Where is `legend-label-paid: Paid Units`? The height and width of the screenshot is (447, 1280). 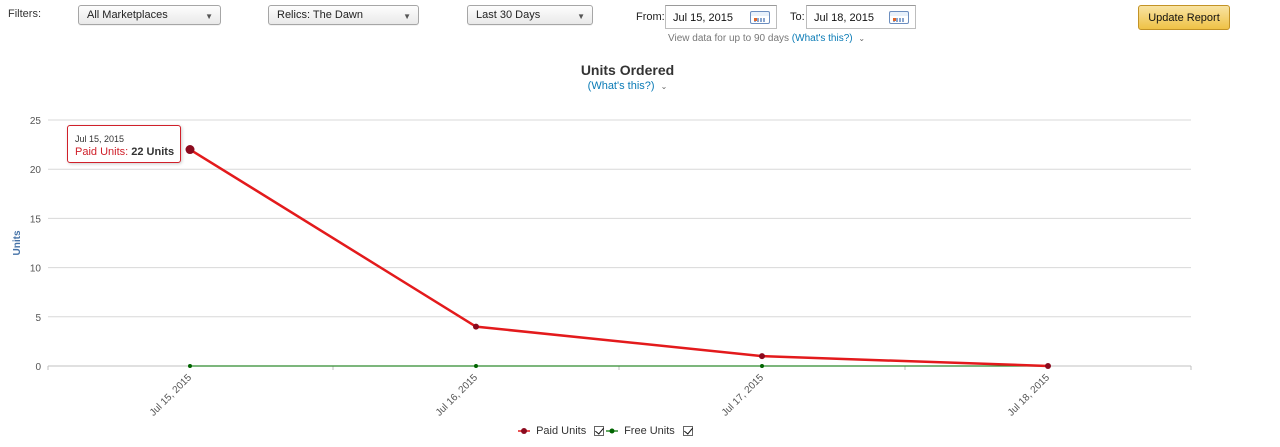
legend-label-paid: Paid Units is located at coordinates (561, 431).